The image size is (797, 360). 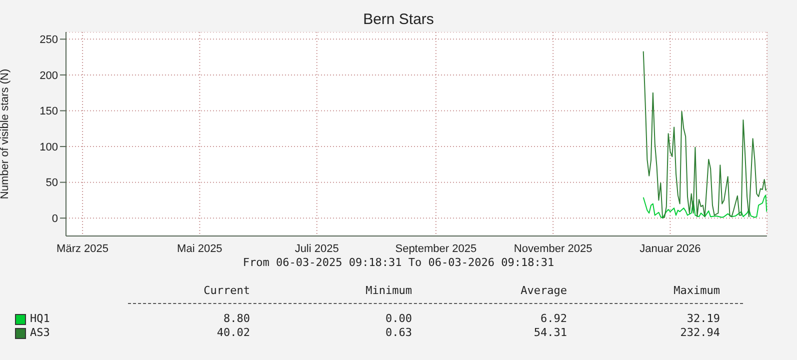 What do you see at coordinates (40, 318) in the screenshot?
I see `legend-label: HQ1` at bounding box center [40, 318].